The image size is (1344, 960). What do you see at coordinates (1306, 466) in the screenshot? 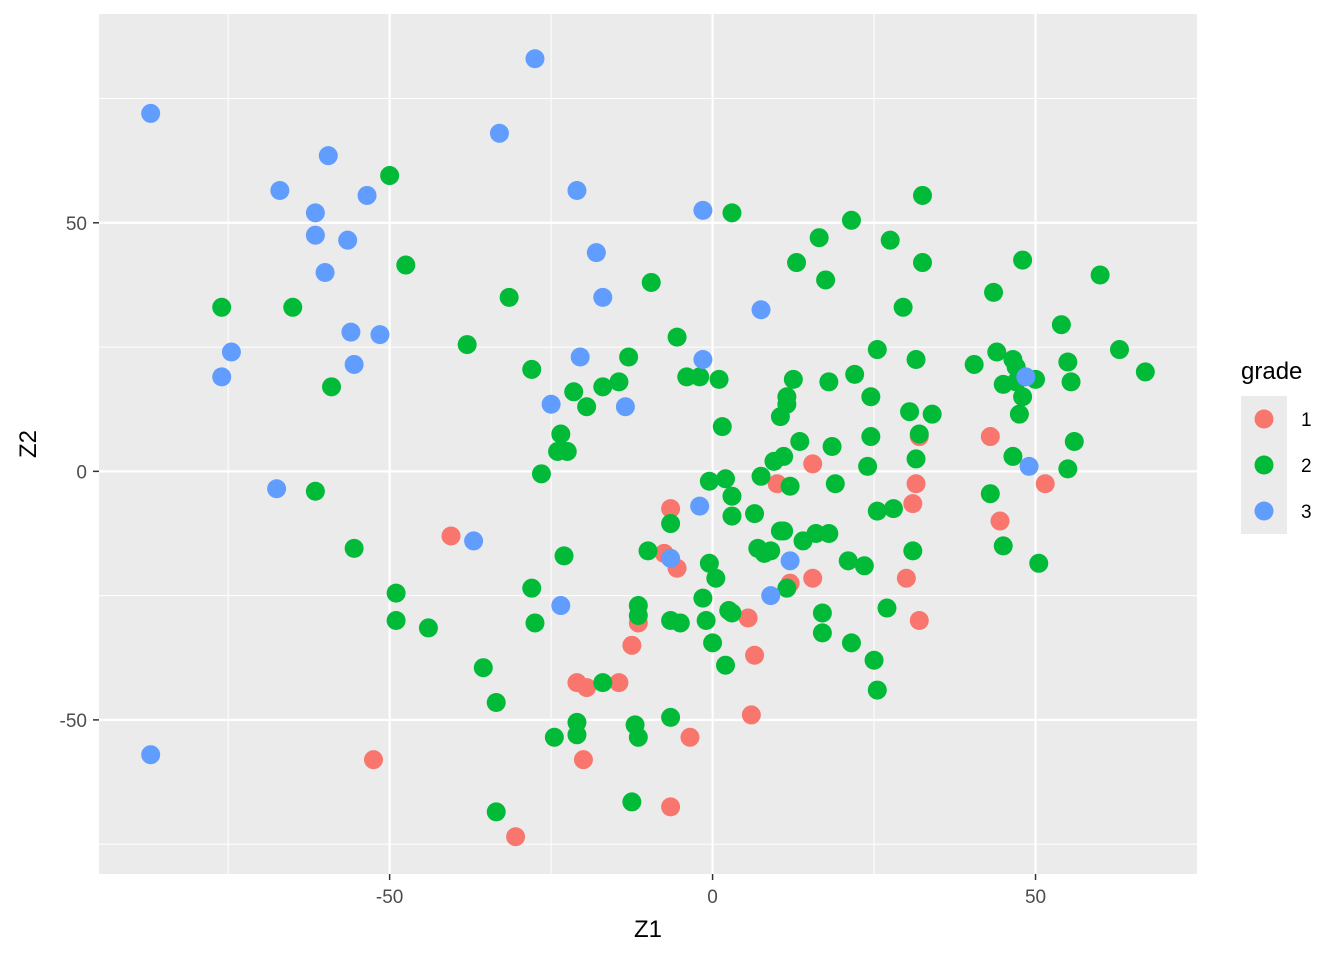
I see `legend-label-grade-2: 2` at bounding box center [1306, 466].